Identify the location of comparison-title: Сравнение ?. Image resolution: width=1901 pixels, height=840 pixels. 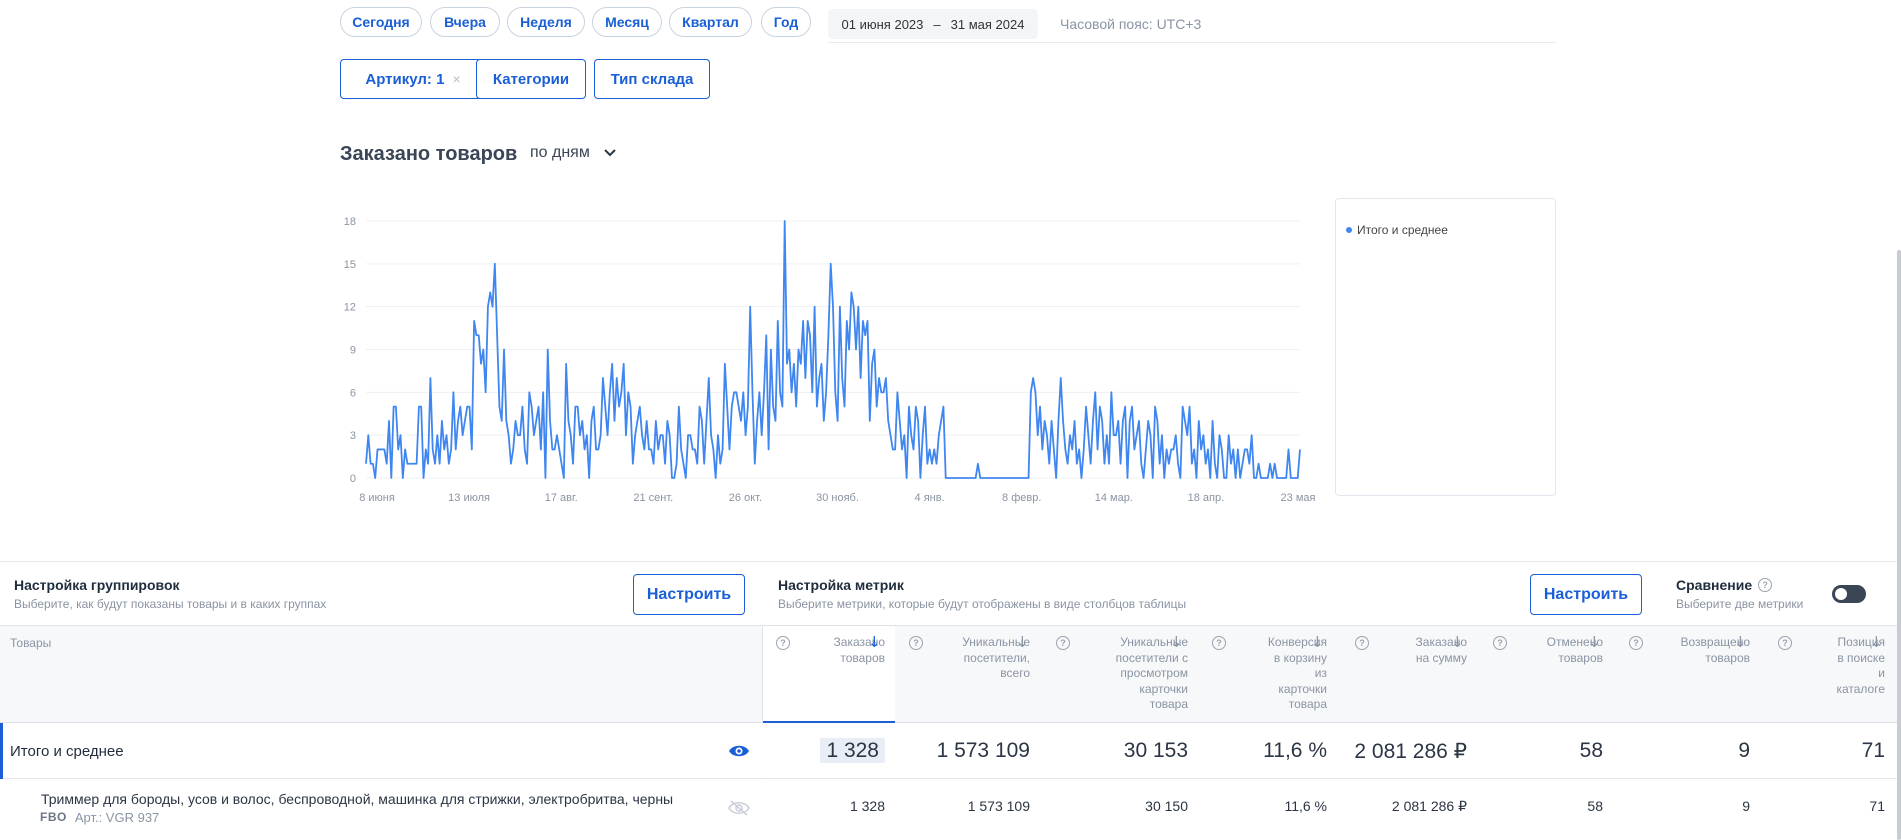
(1724, 585).